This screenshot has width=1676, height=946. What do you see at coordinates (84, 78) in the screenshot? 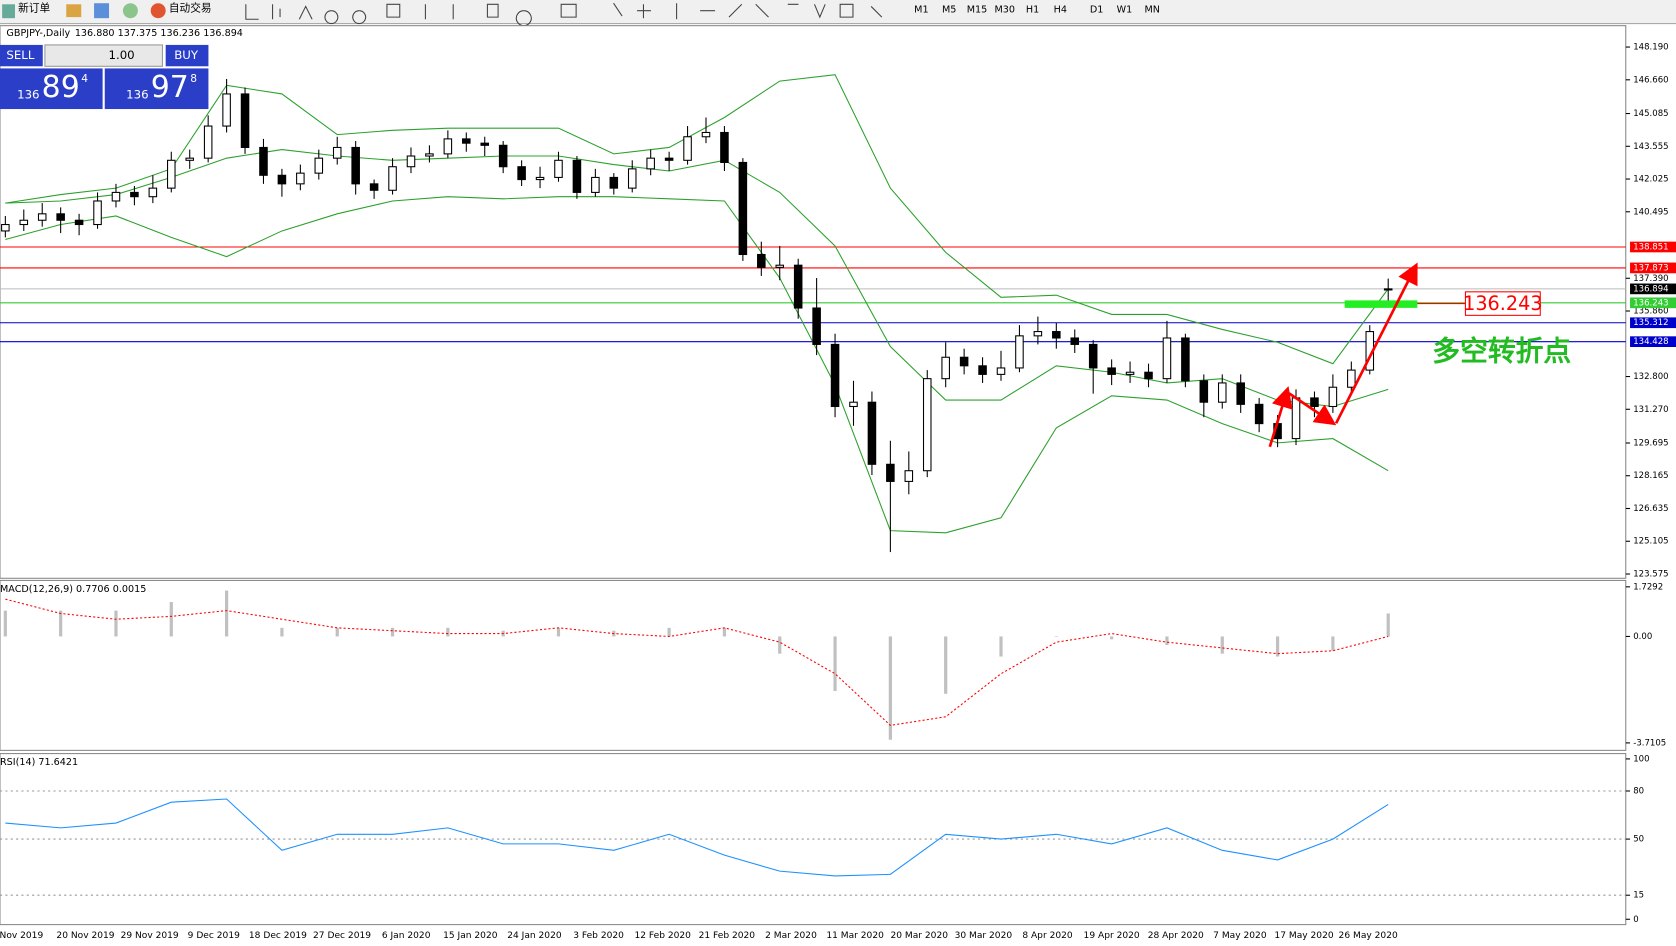
I see `sell-price-sup: 4` at bounding box center [84, 78].